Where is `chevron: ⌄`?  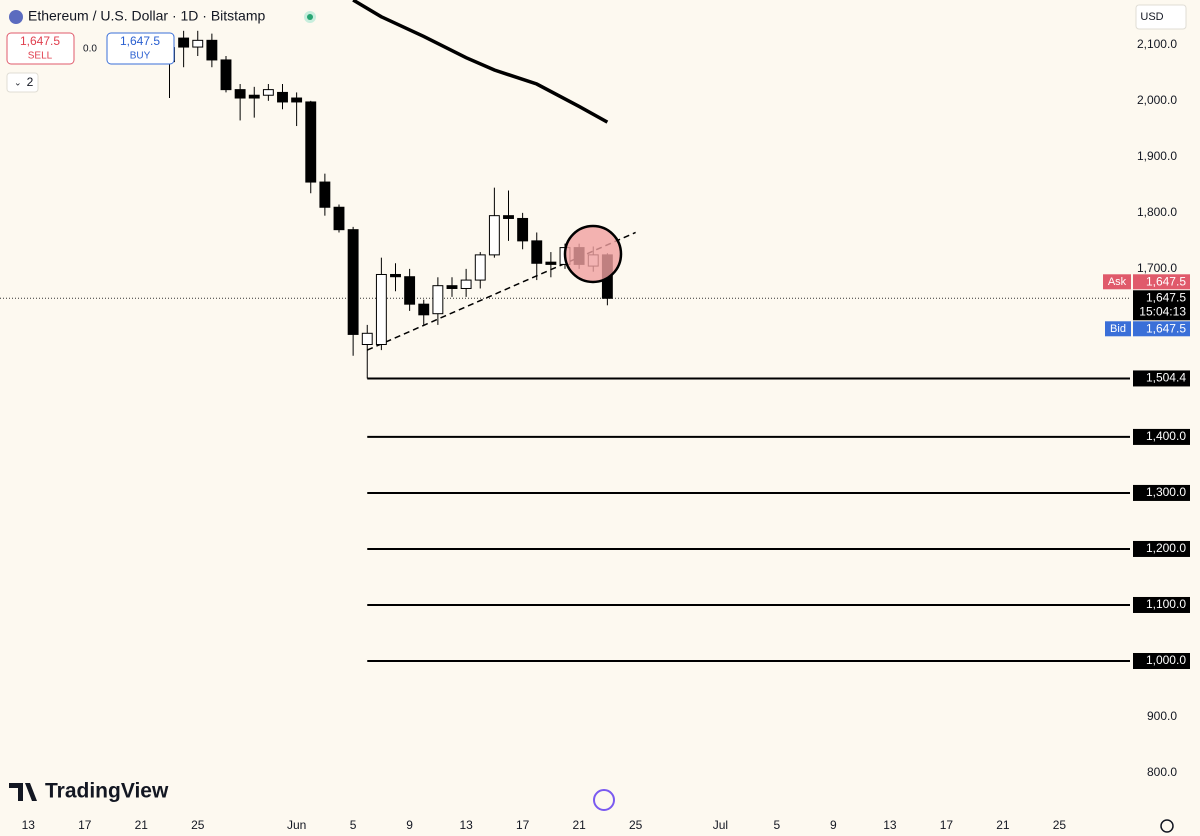
chevron: ⌄ is located at coordinates (18, 82).